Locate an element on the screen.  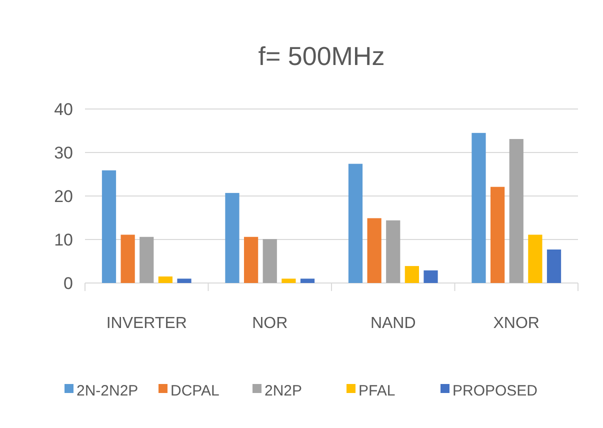
legend-label: PROPOSED is located at coordinates (495, 391).